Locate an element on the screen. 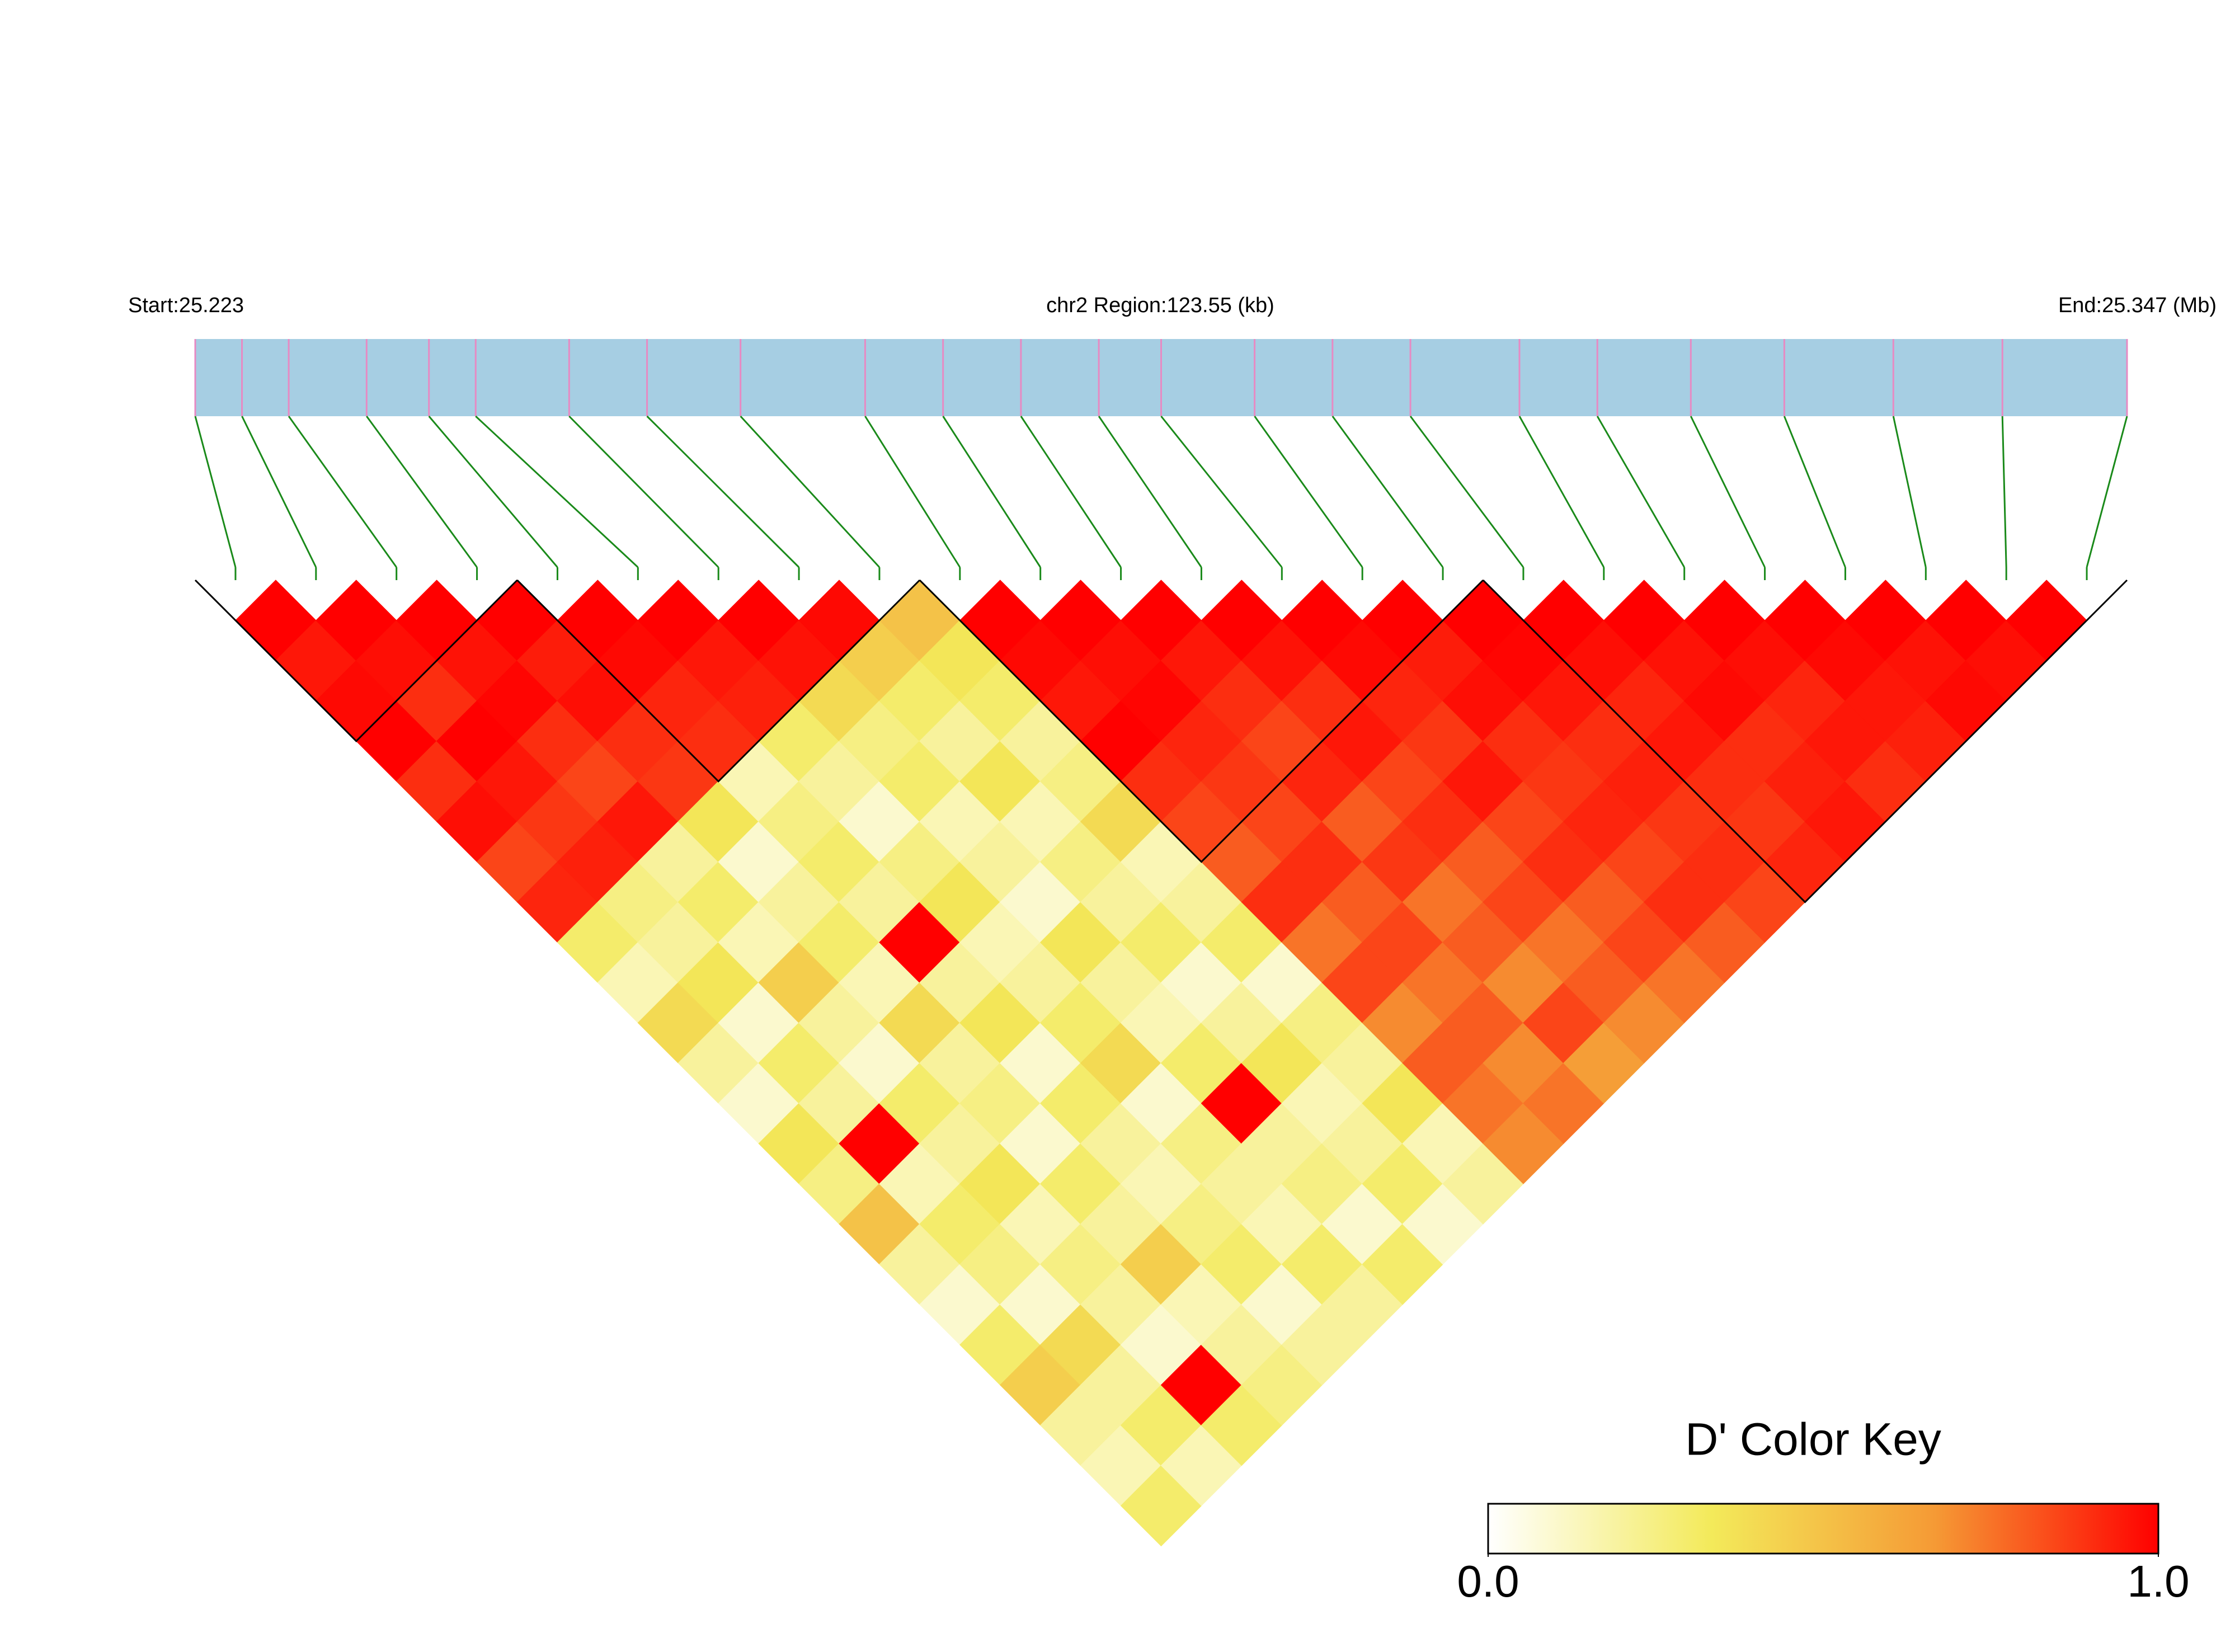  key-tick-label: 1.0 is located at coordinates (2158, 1581).